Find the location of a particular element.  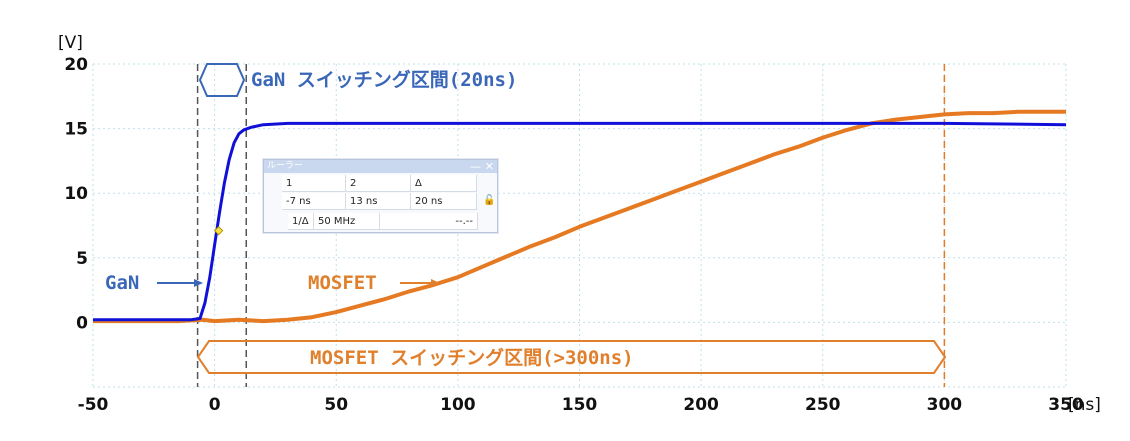

y-tick-label: 20 is located at coordinates (76, 65).